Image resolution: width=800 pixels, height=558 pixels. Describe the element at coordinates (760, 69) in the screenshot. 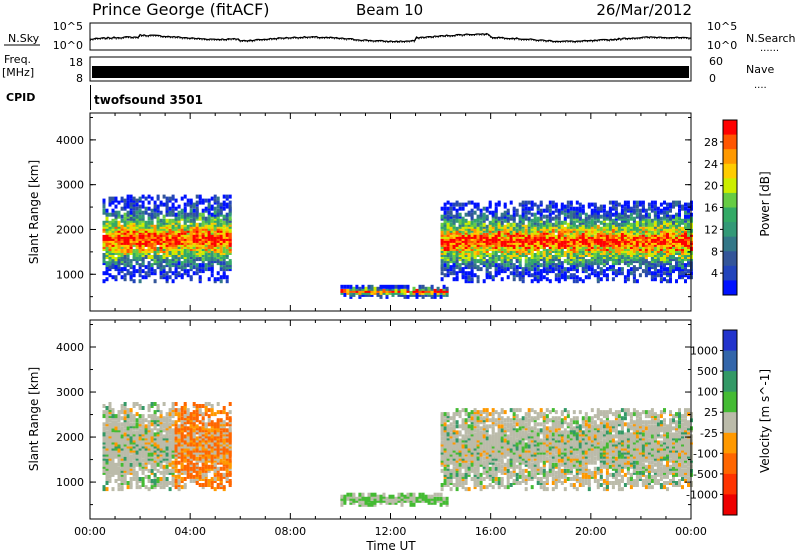

I see `nave-label: Nave` at that location.